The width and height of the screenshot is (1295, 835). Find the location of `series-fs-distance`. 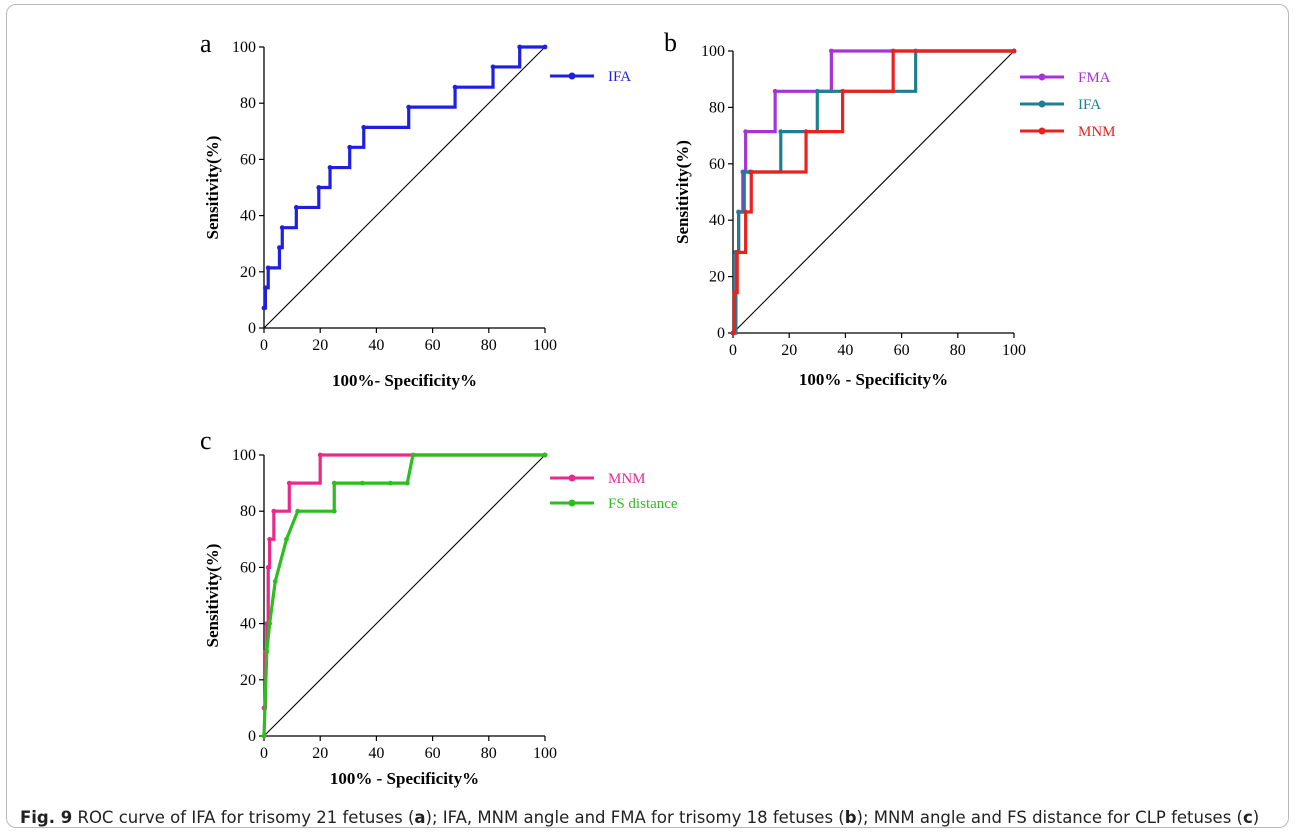

series-fs-distance is located at coordinates (404, 595).